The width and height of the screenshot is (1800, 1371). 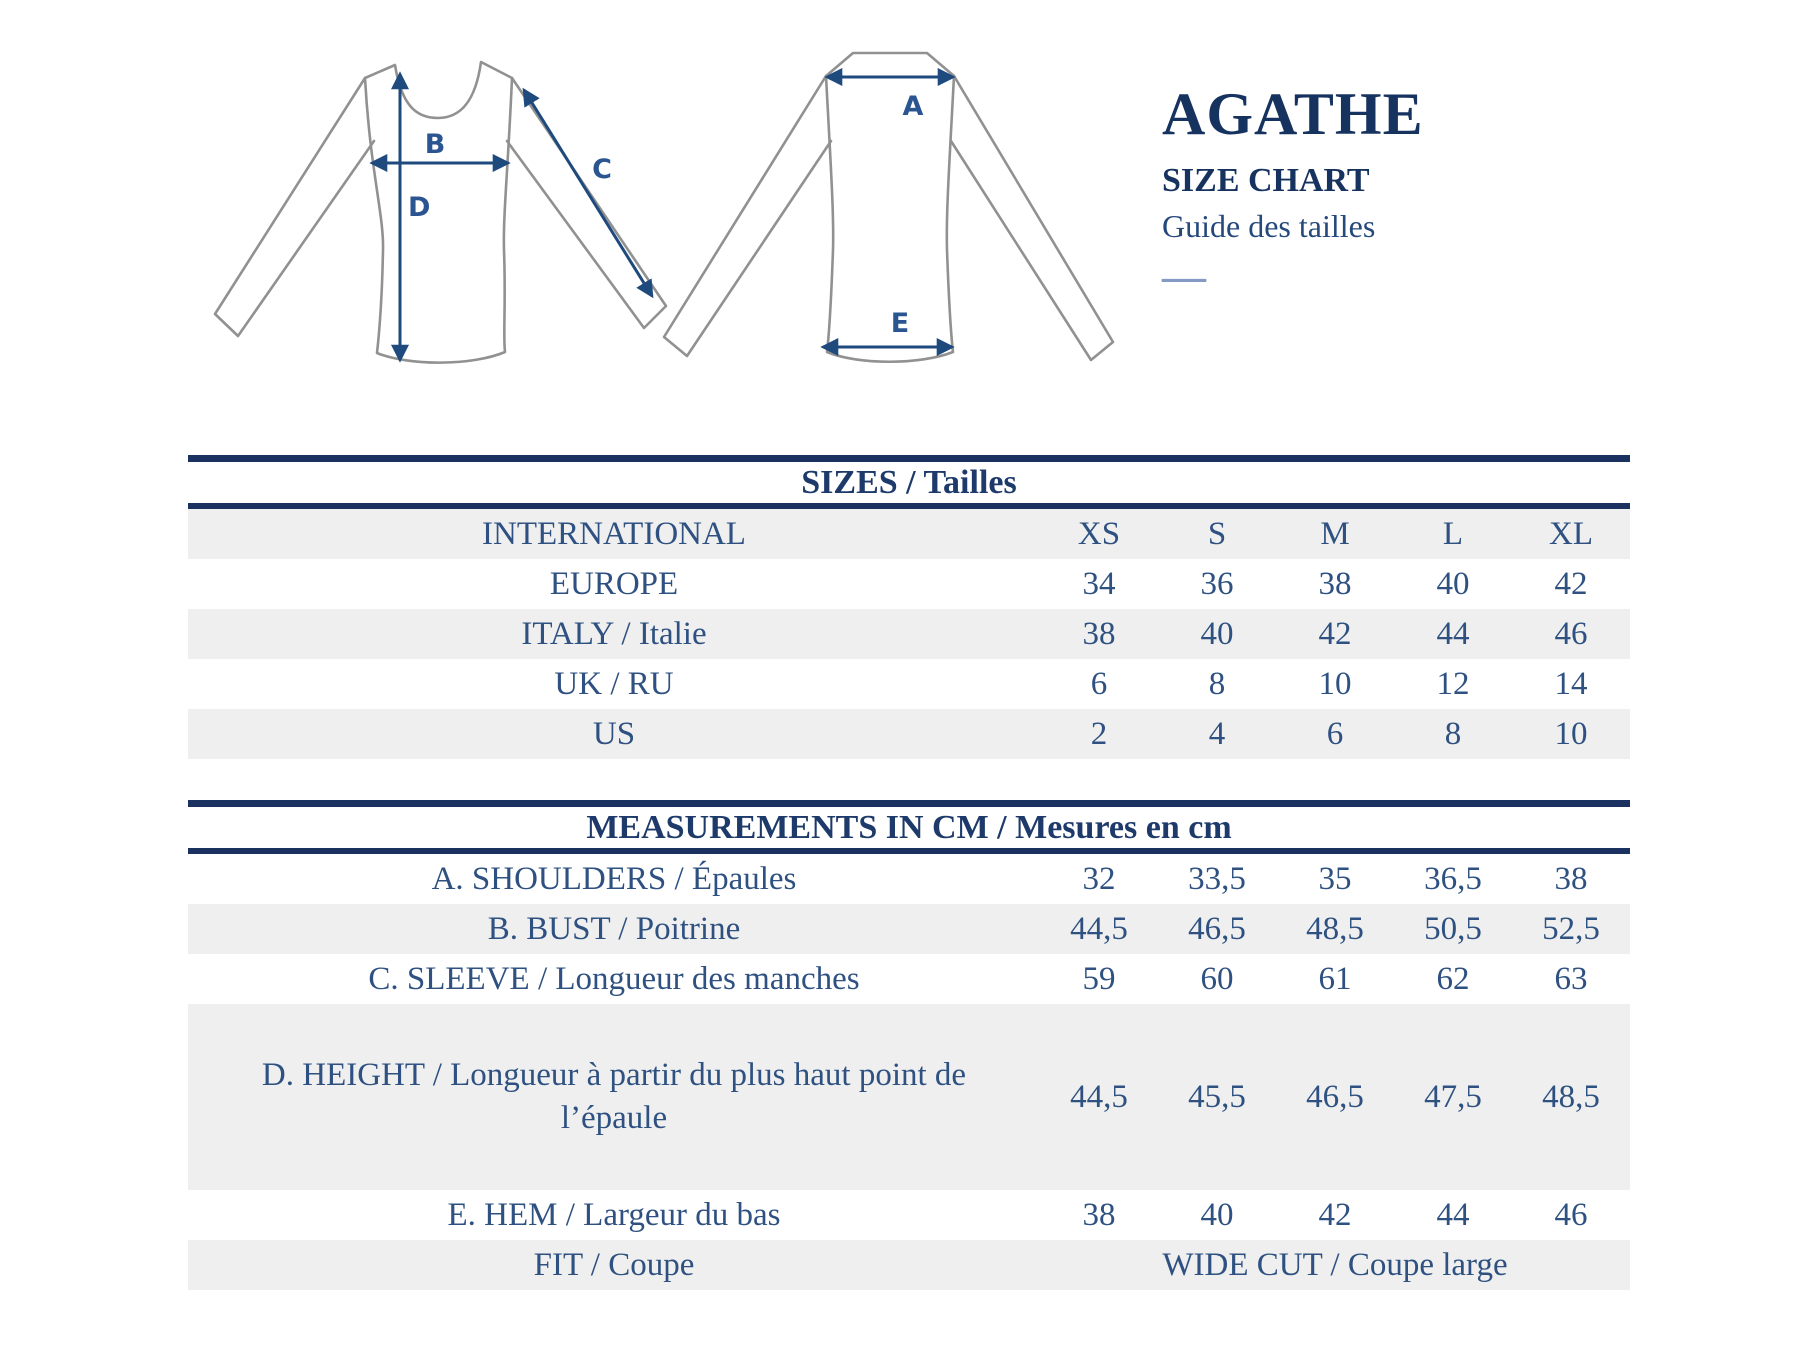 I want to click on row-label: A. SHOULDERS / Épaules, so click(x=614, y=878).